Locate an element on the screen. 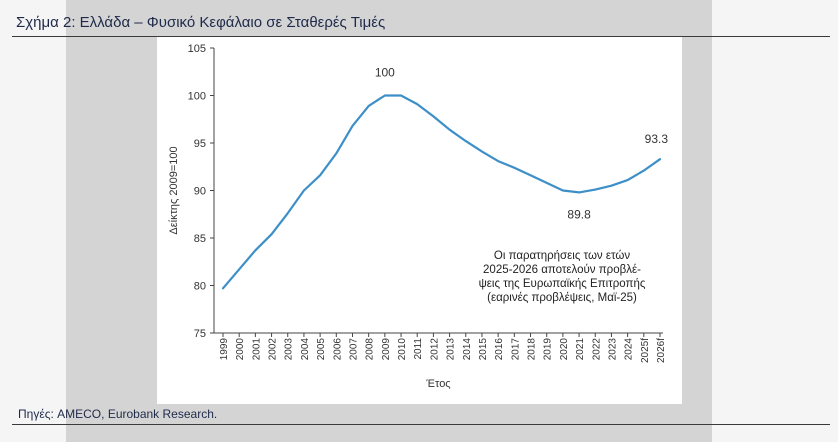  source-note: Πηγές: AMECO, Eurobank Research. is located at coordinates (118, 414).